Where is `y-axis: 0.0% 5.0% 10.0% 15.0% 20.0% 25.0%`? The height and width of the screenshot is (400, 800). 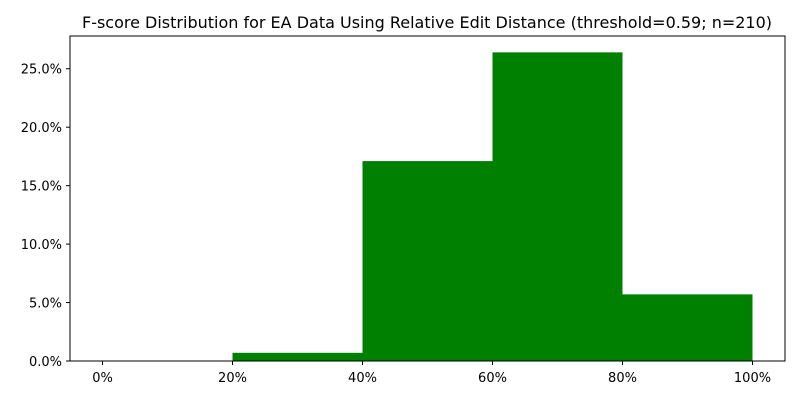 y-axis: 0.0% 5.0% 10.0% 15.0% 20.0% 25.0% is located at coordinates (45, 216).